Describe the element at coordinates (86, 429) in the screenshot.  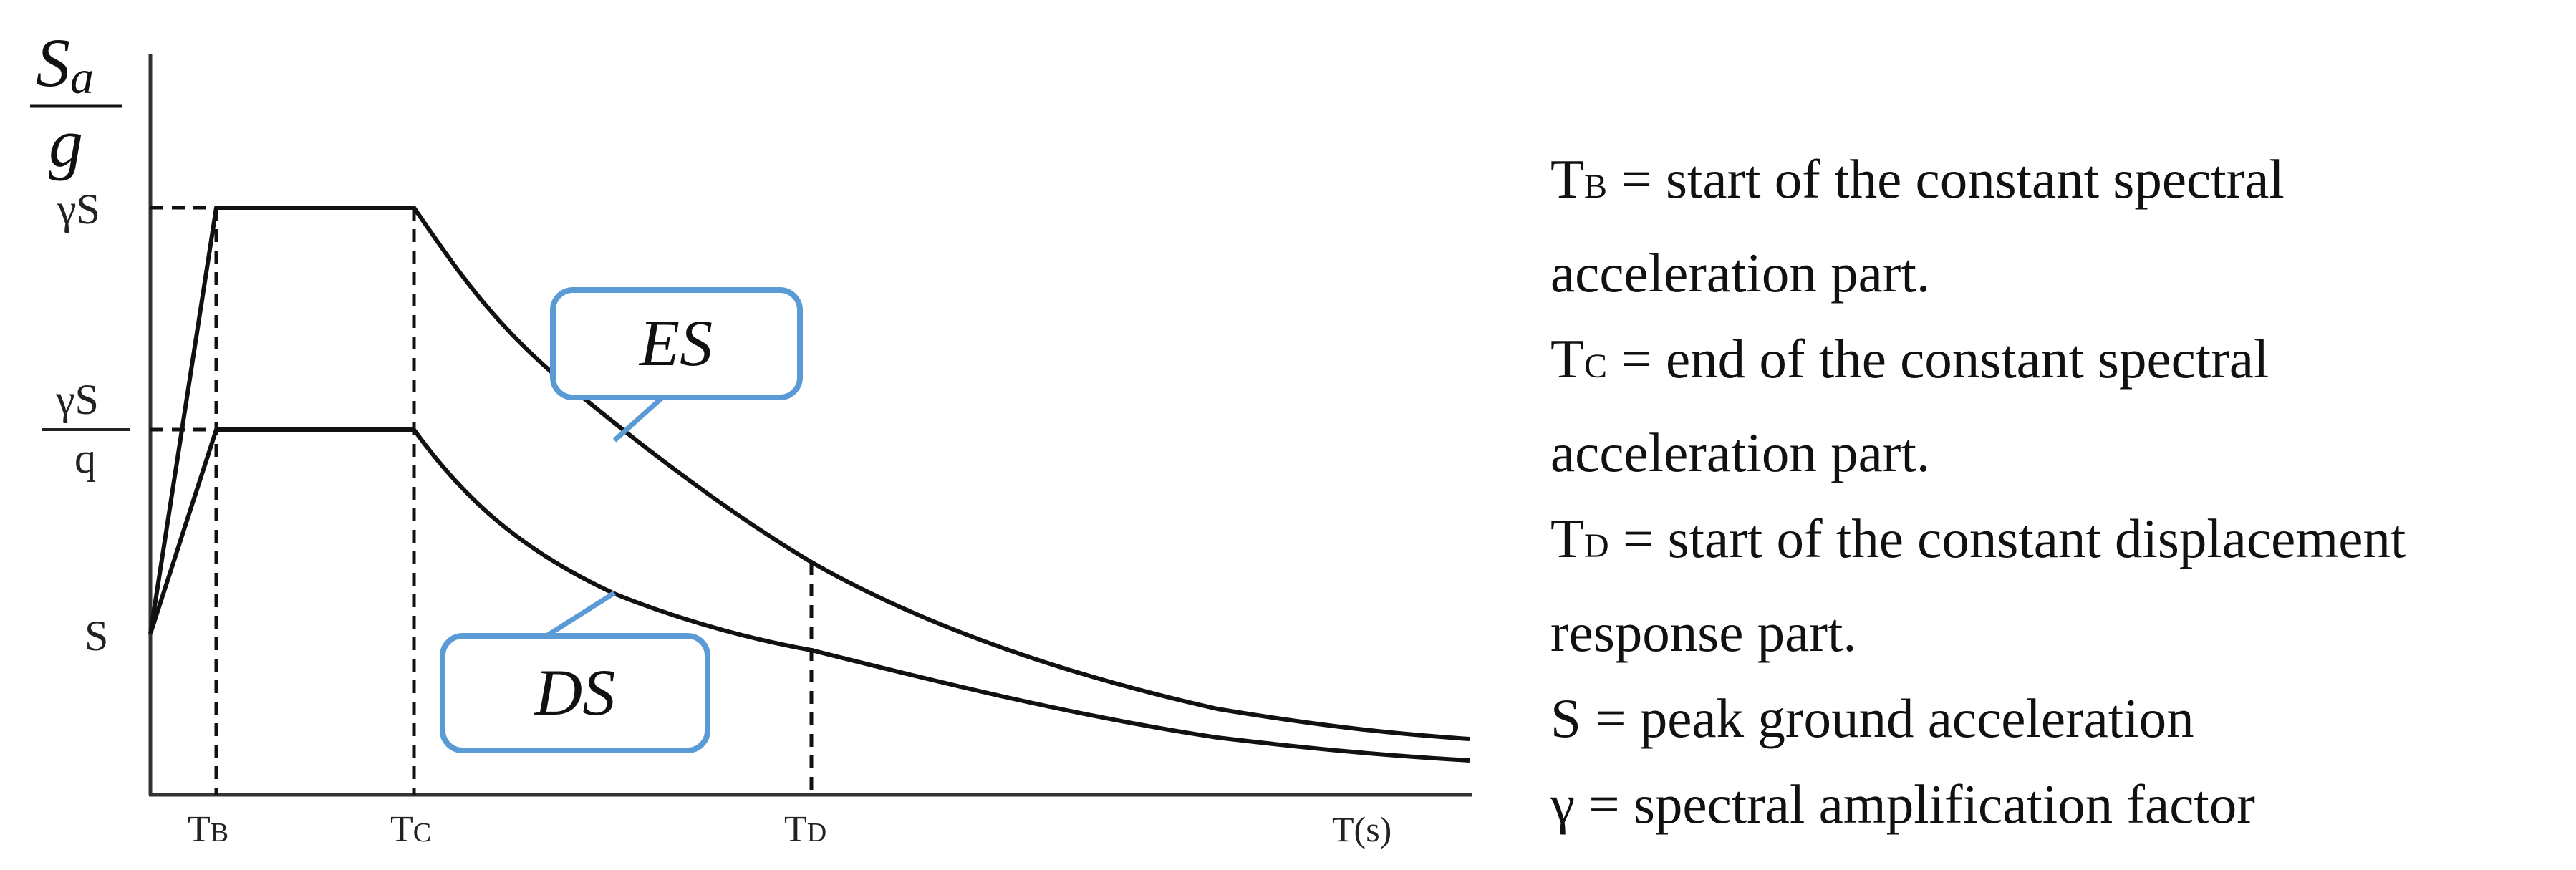
I see `y-tick-gamma-s-over-q: γS q` at that location.